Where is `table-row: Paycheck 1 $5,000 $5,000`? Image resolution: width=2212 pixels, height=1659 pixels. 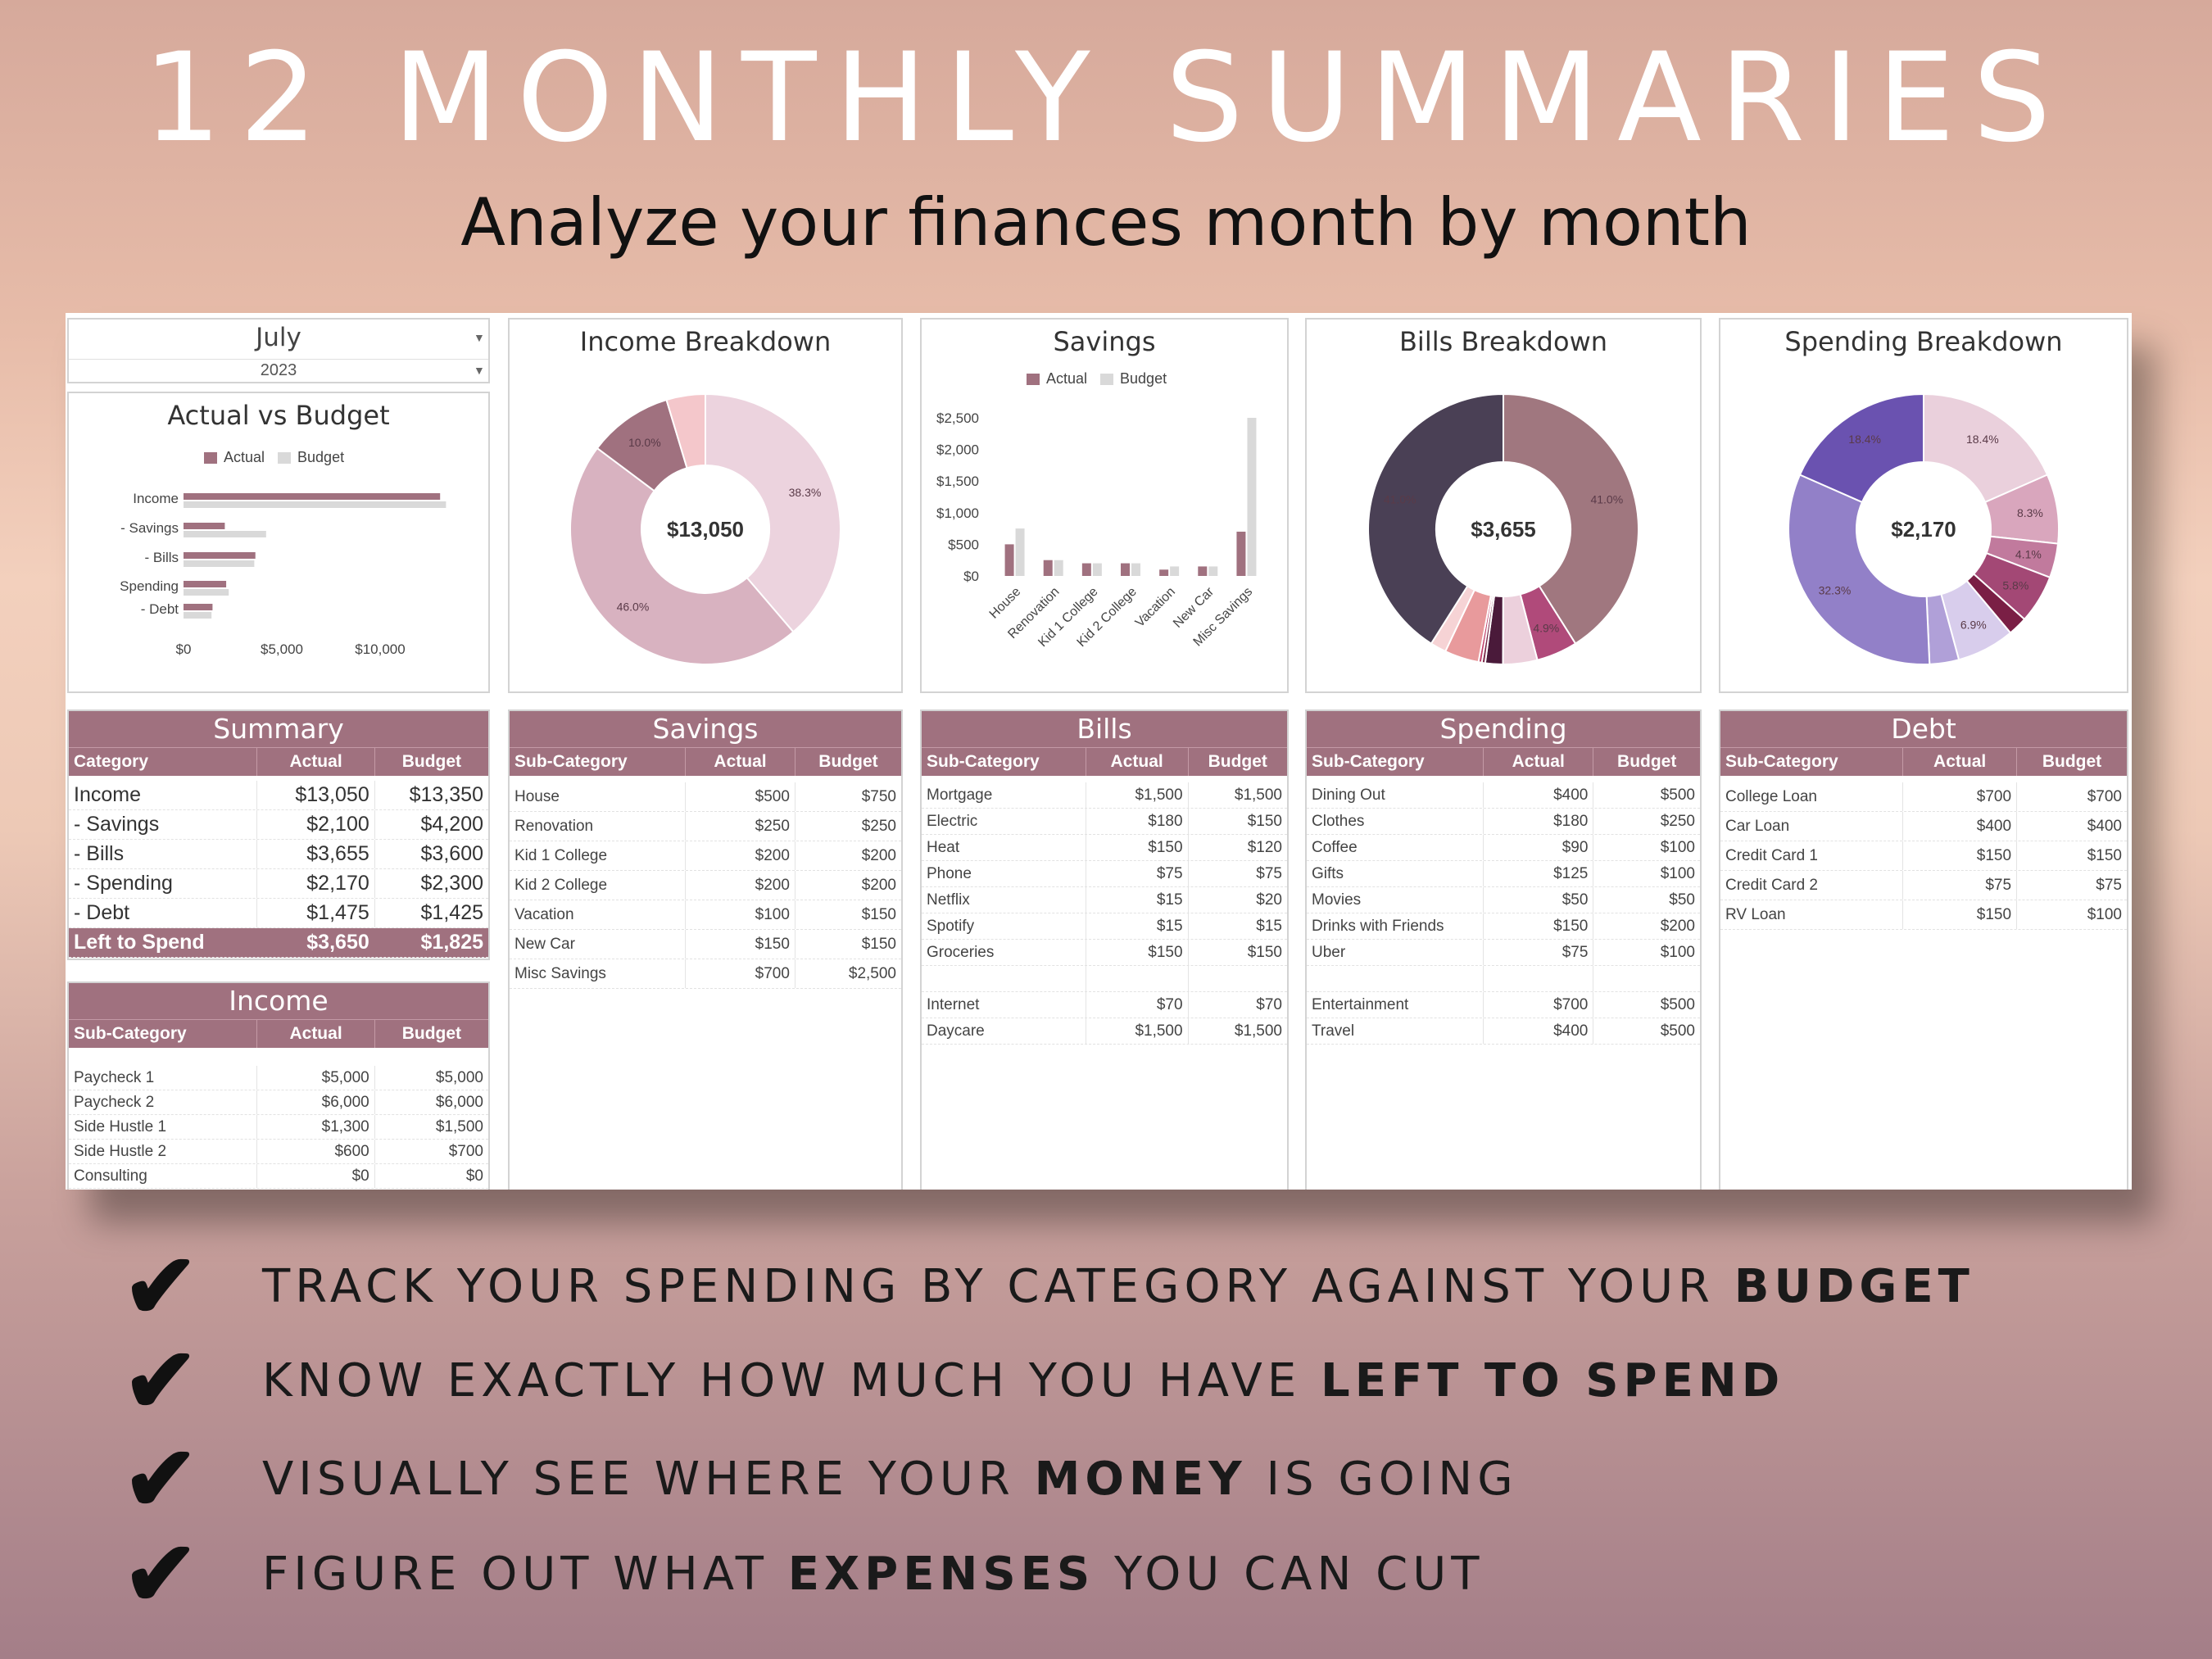 table-row: Paycheck 1 $5,000 $5,000 is located at coordinates (278, 1078).